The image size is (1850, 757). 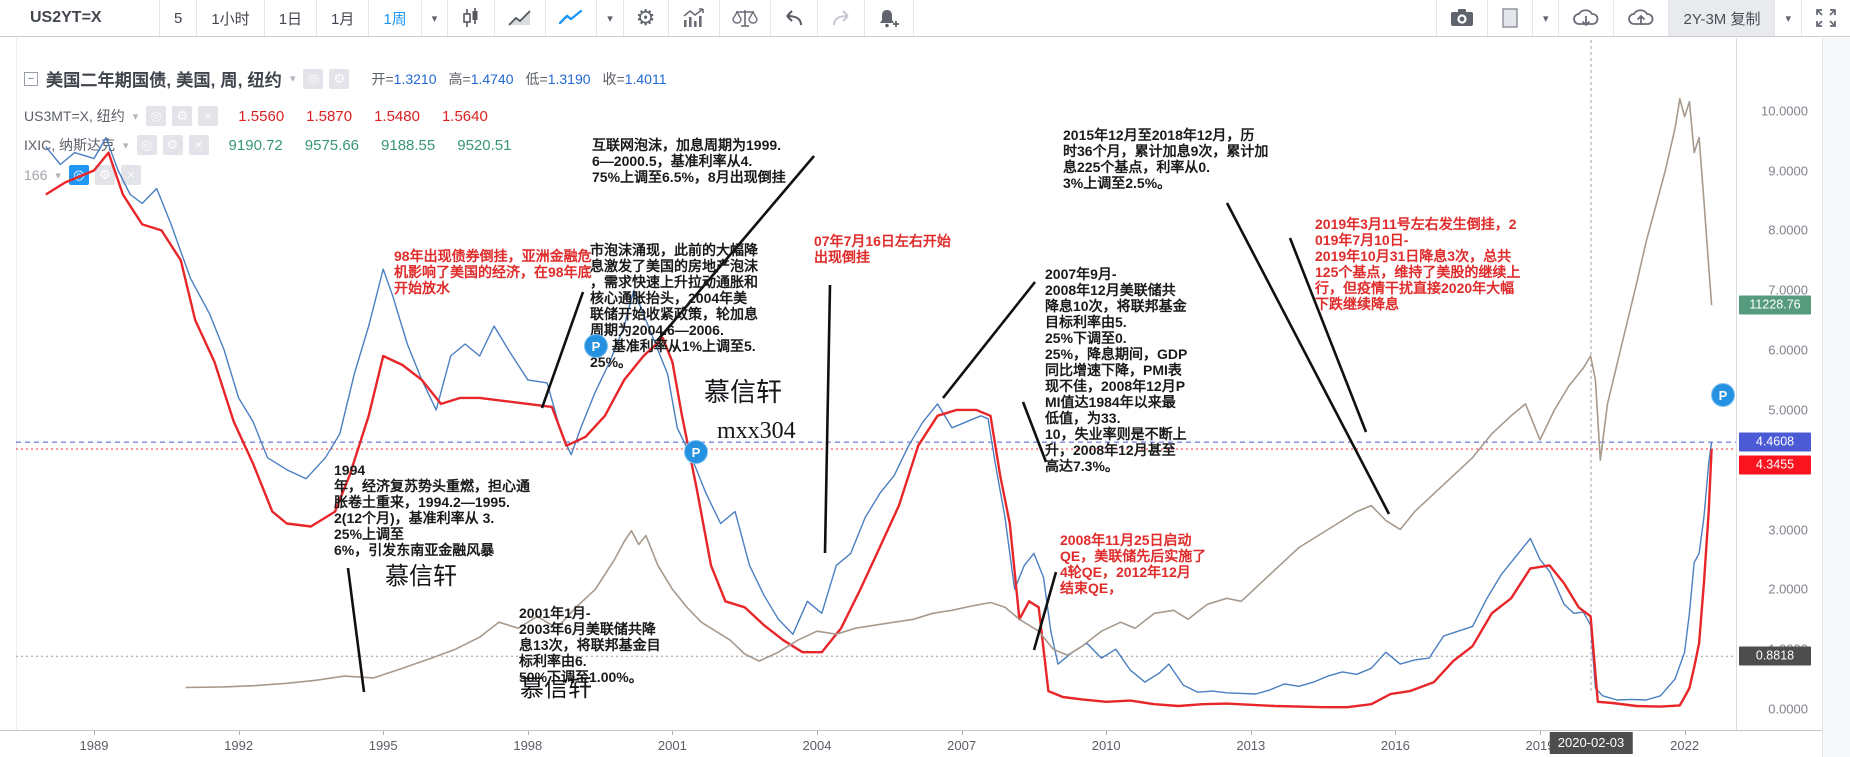 I want to click on ixic-symbol: IXIC, 纳斯达克, so click(x=70, y=145).